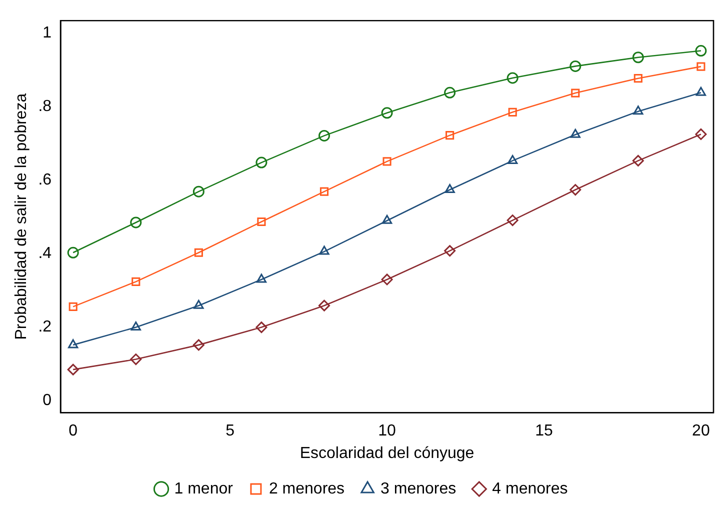  I want to click on x-tick-label: 5, so click(230, 431).